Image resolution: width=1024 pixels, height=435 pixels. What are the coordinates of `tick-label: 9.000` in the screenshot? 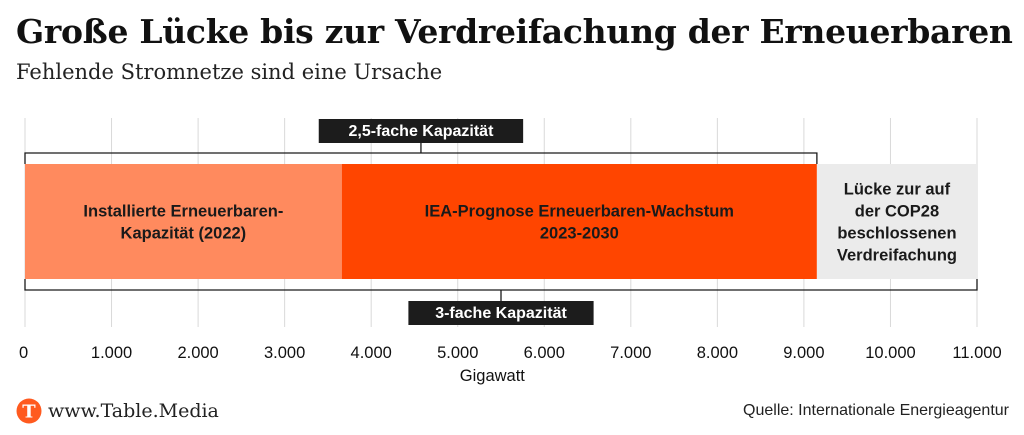 It's located at (803, 353).